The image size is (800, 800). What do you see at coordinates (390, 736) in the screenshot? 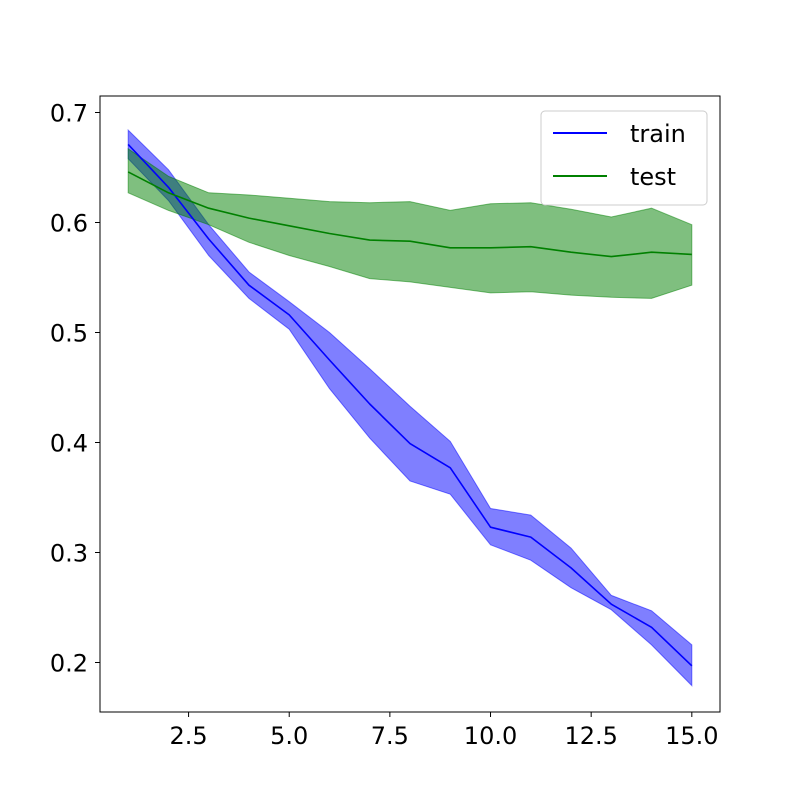
I see `x-tick-label: 7.5` at bounding box center [390, 736].